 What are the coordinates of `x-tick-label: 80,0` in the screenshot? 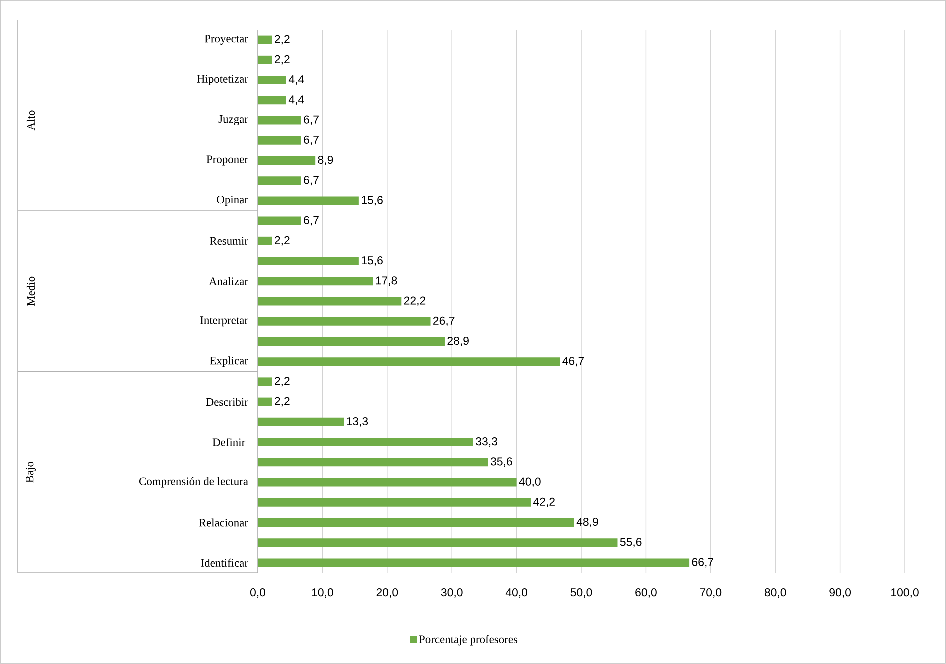 It's located at (775, 593).